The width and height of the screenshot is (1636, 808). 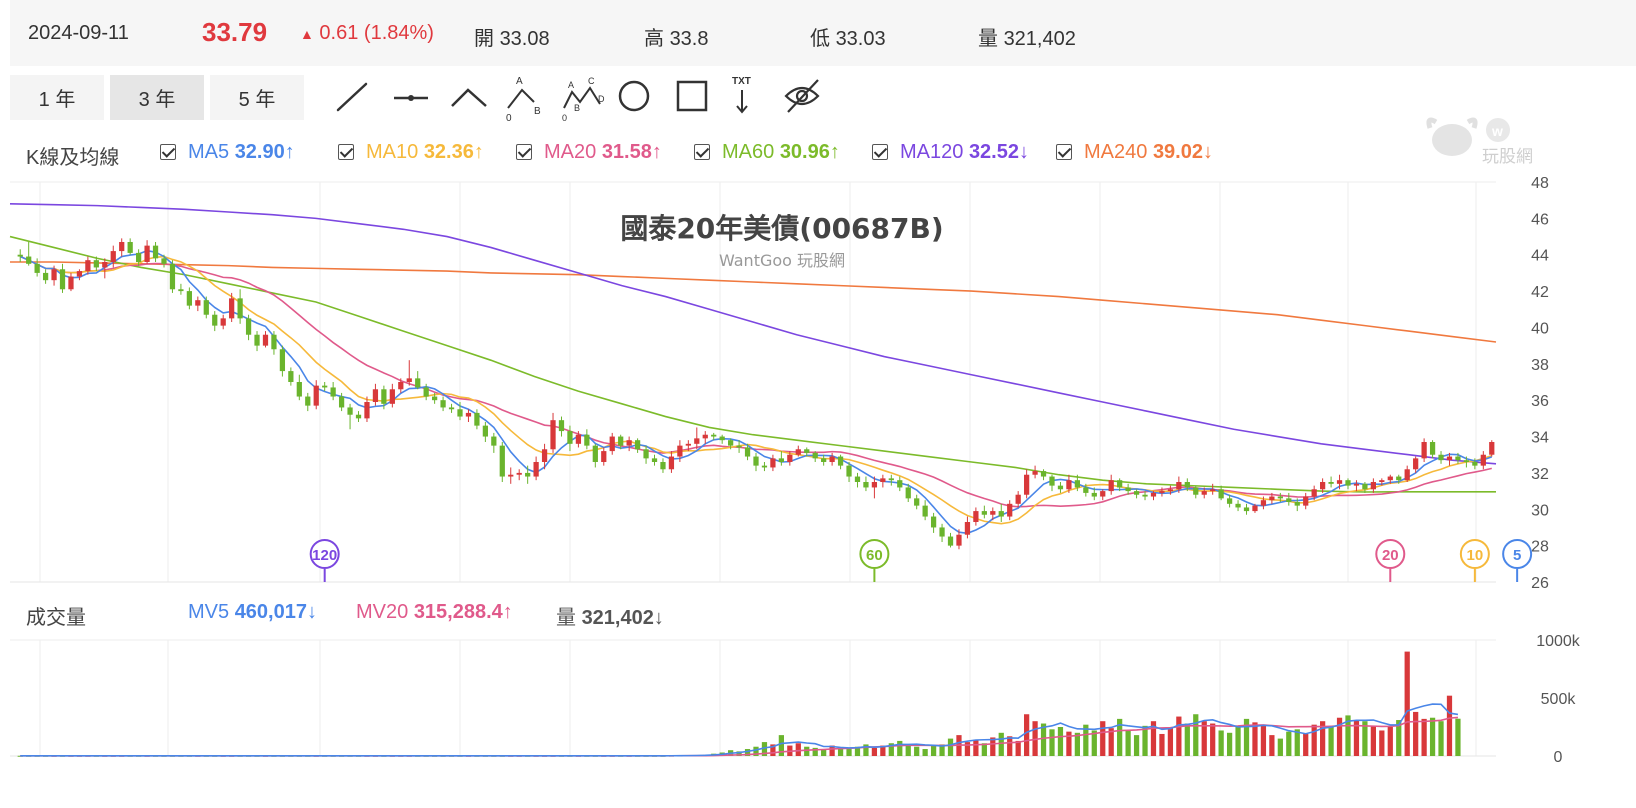 I want to click on ma5-checkbox, so click(x=168, y=152).